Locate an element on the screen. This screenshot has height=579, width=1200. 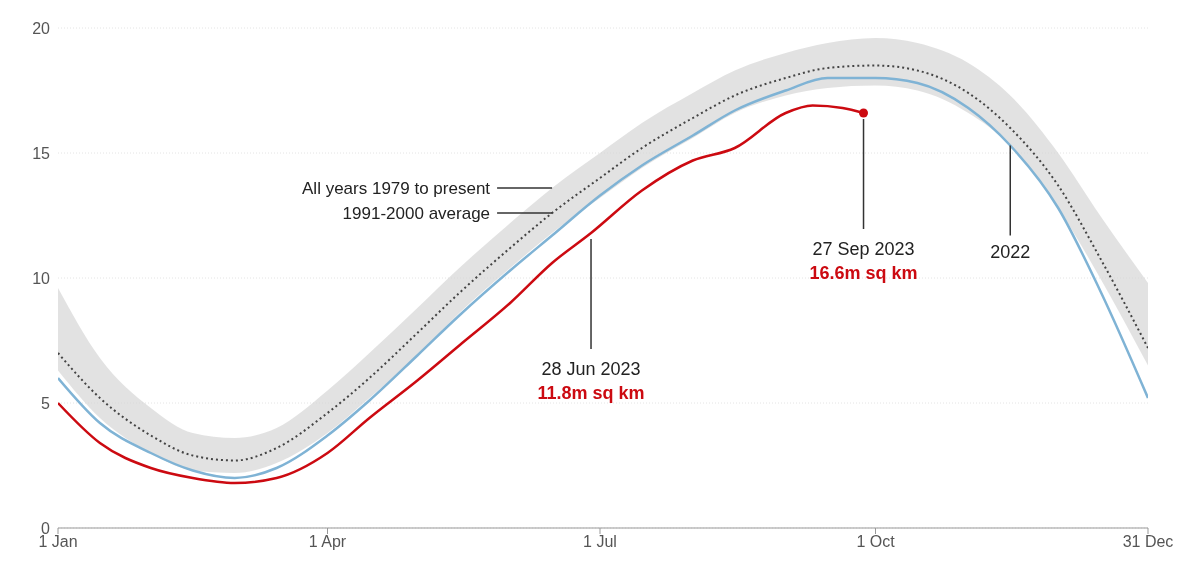
annotation: 11.8m sq km is located at coordinates (591, 393).